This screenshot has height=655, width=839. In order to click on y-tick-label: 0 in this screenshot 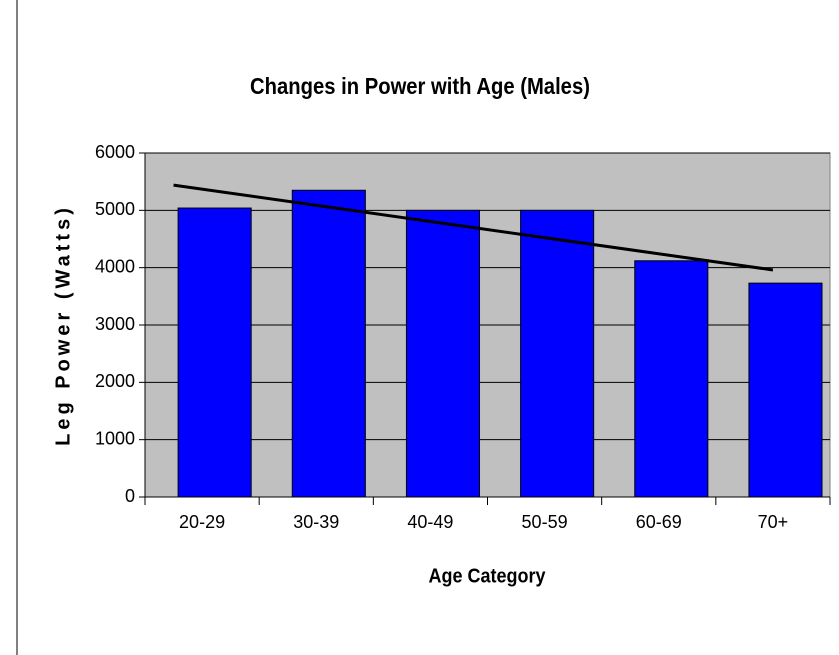, I will do `click(130, 496)`.